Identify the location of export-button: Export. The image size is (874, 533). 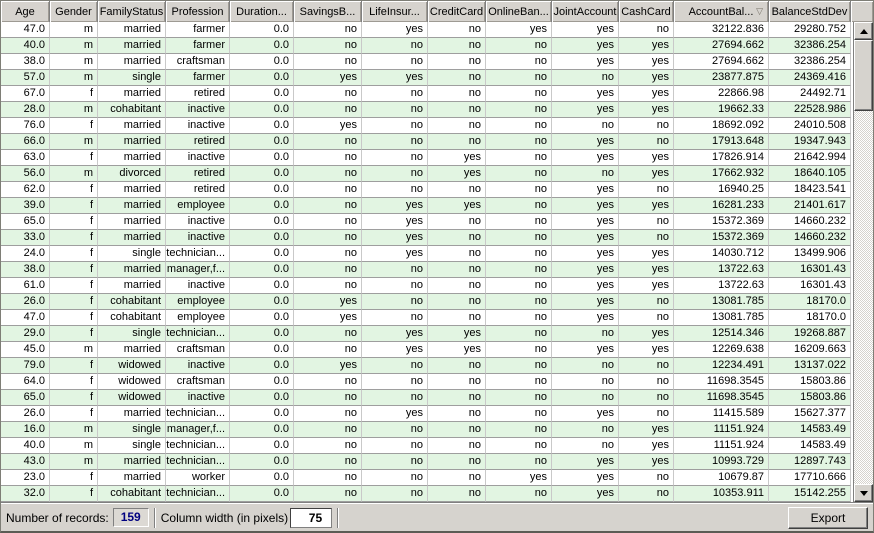
(828, 517).